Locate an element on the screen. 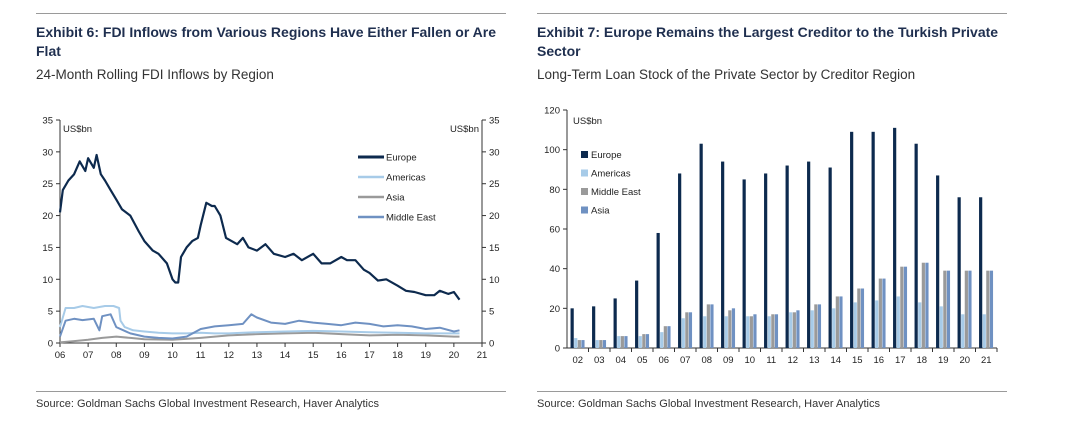 Image resolution: width=1085 pixels, height=424 pixels. unit-label-right: US$bn is located at coordinates (464, 129).